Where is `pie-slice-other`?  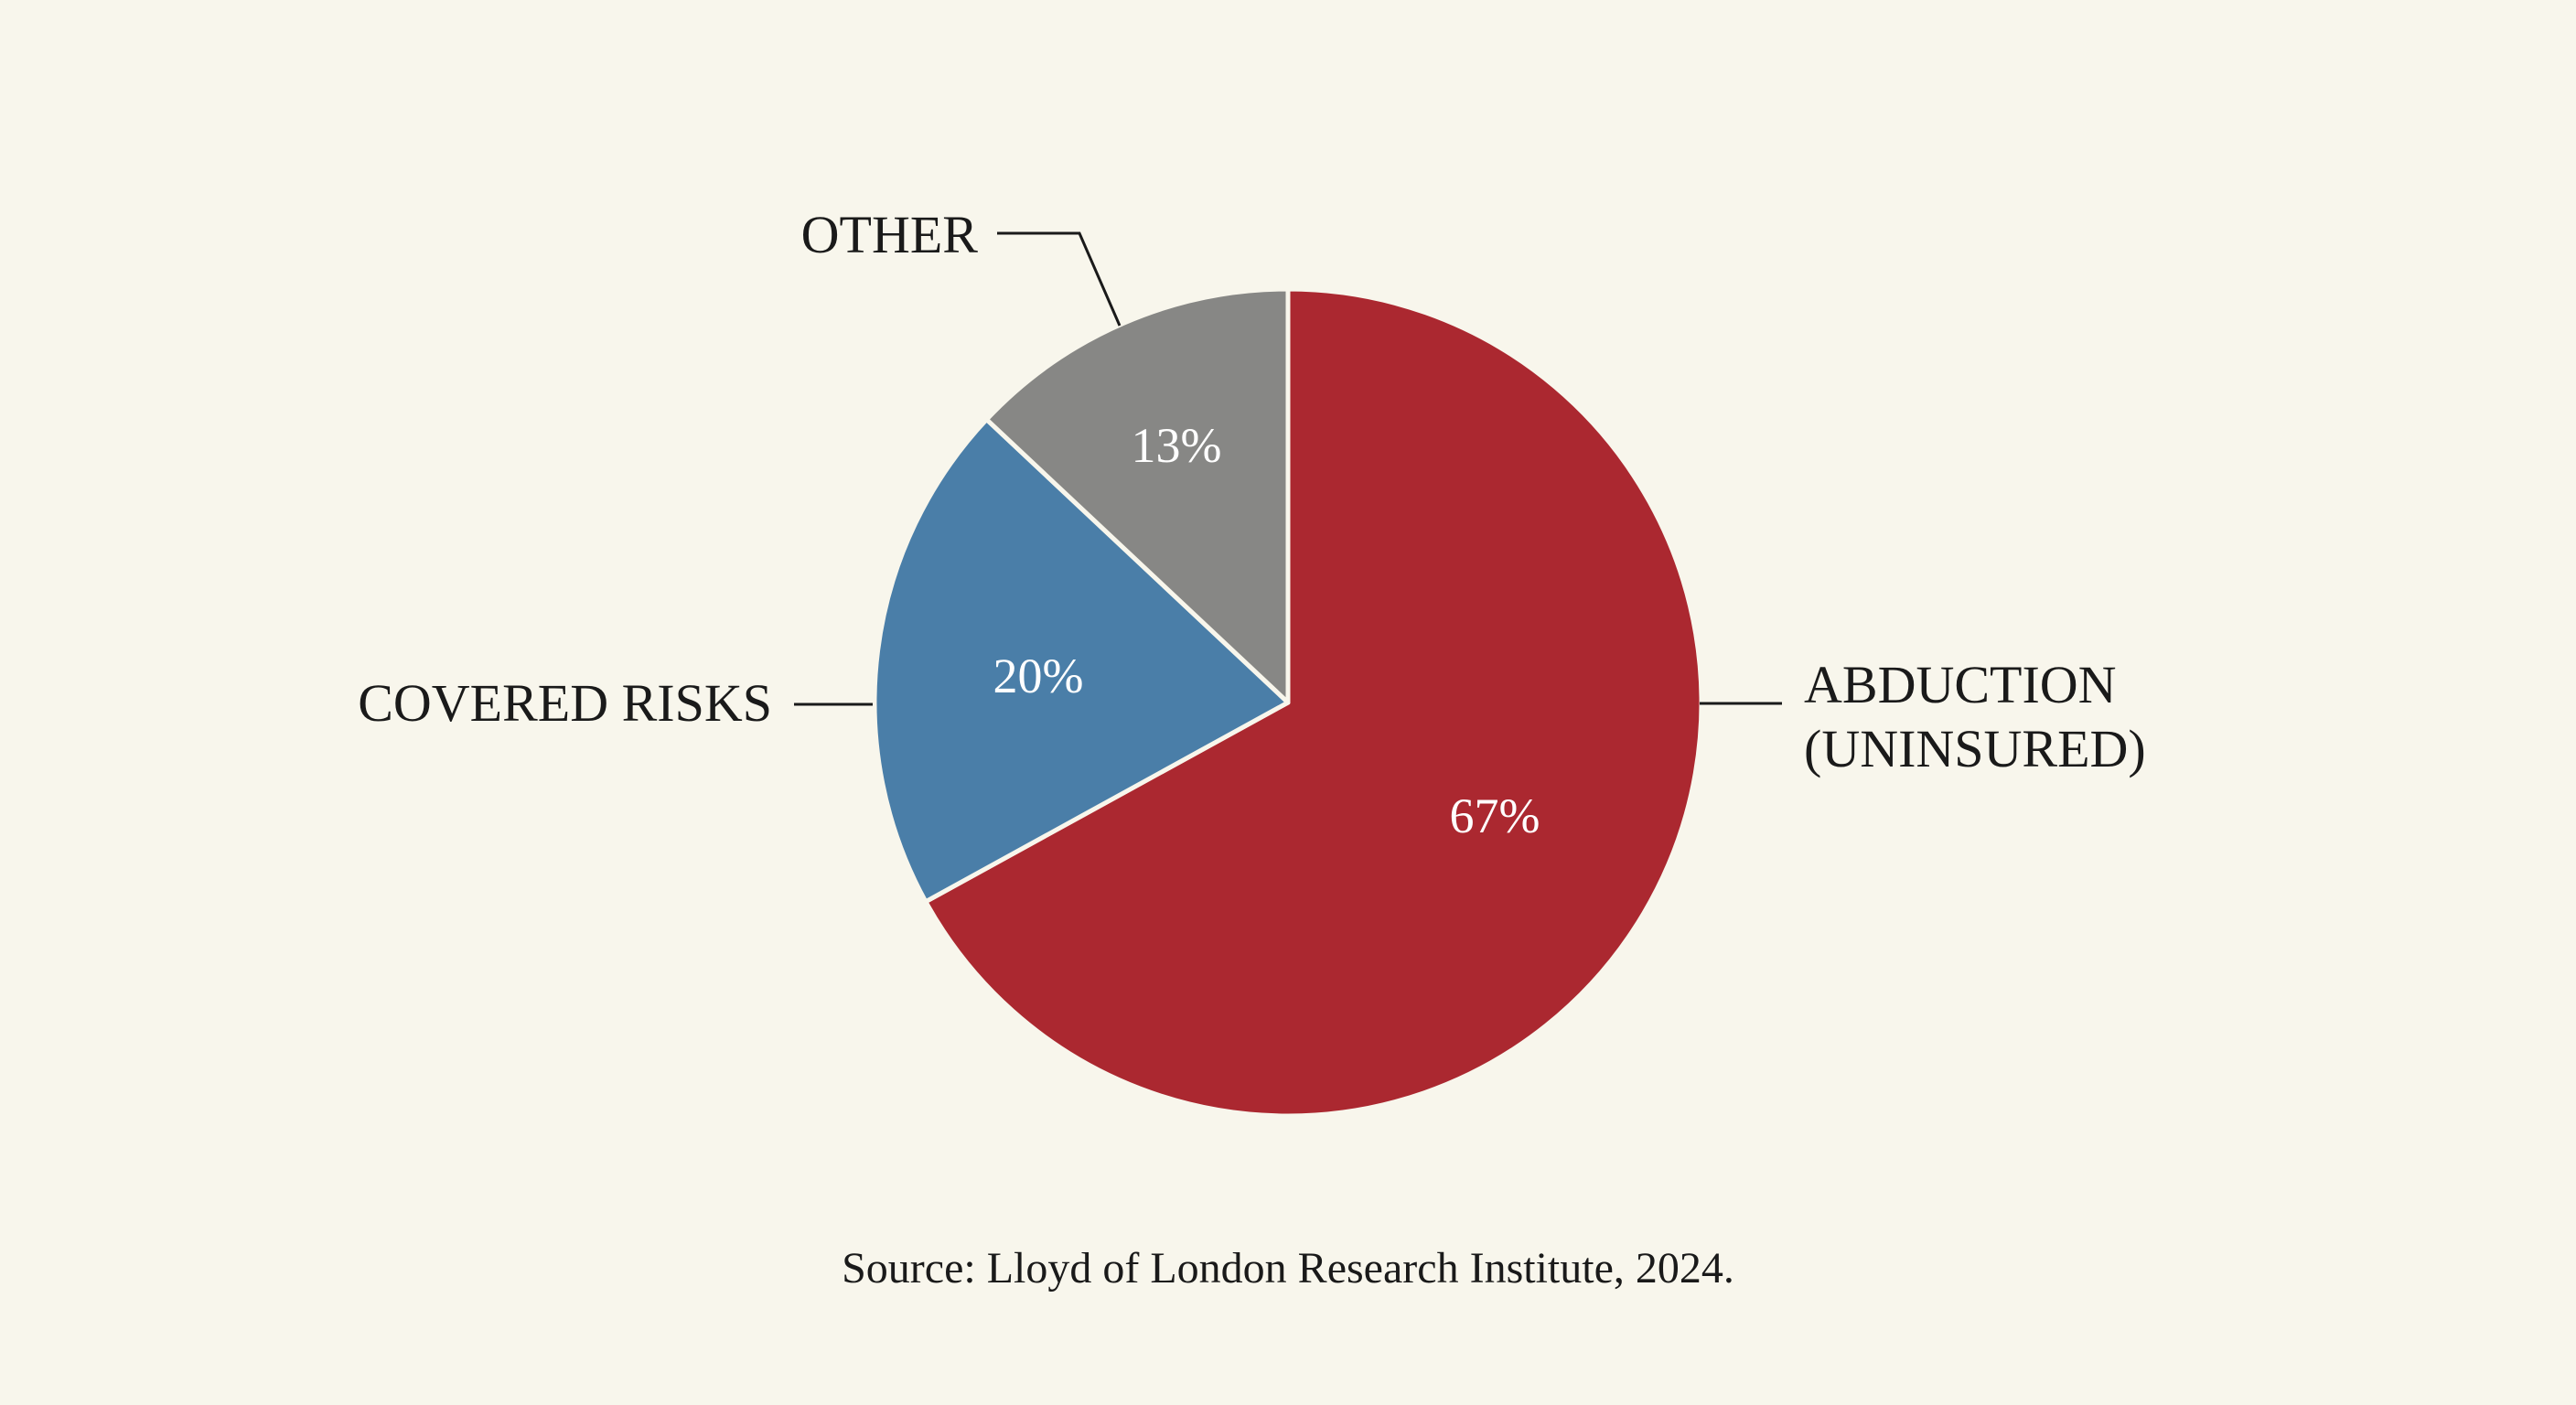 pie-slice-other is located at coordinates (1137, 496).